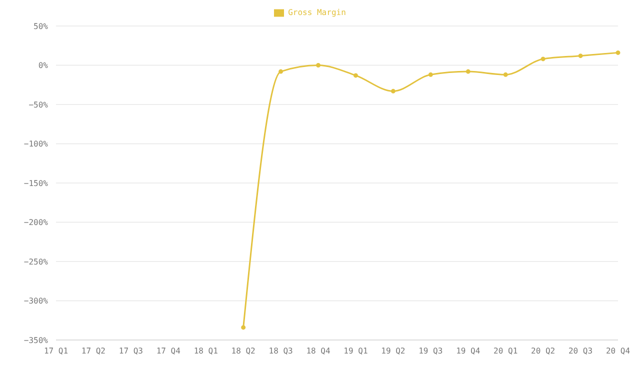 Image resolution: width=640 pixels, height=372 pixels. I want to click on x-tick-label: 20 Q2, so click(543, 351).